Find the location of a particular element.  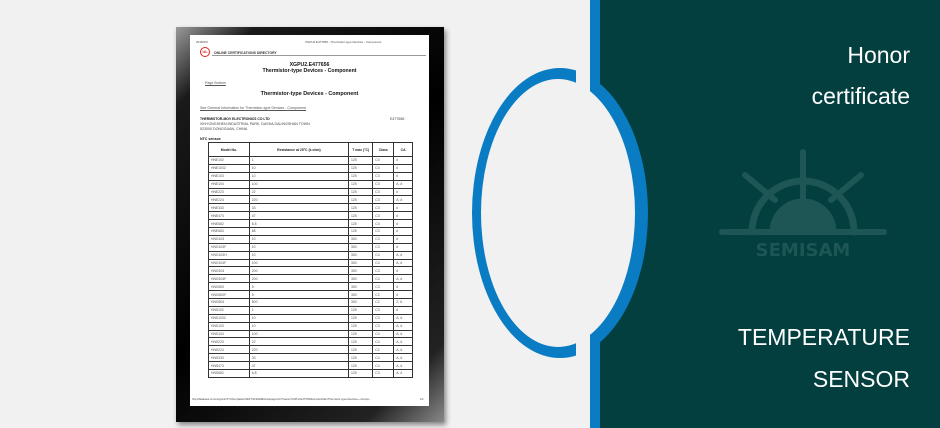

ul-logo-icon: UL is located at coordinates (205, 52).